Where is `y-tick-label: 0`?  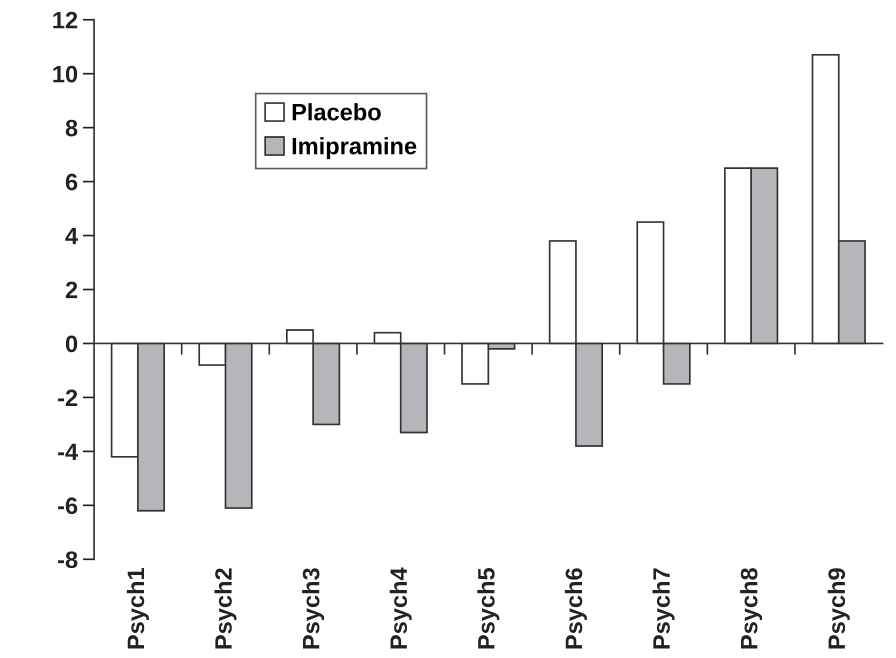 y-tick-label: 0 is located at coordinates (72, 344).